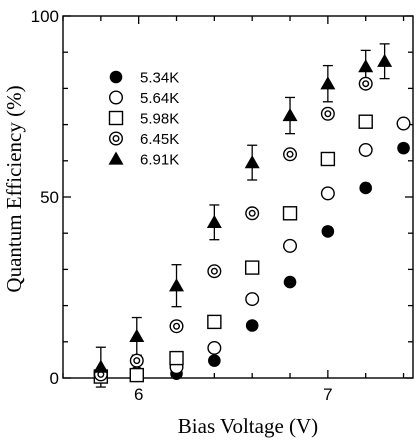  I want to click on legend-label: 6.45K, so click(159, 139).